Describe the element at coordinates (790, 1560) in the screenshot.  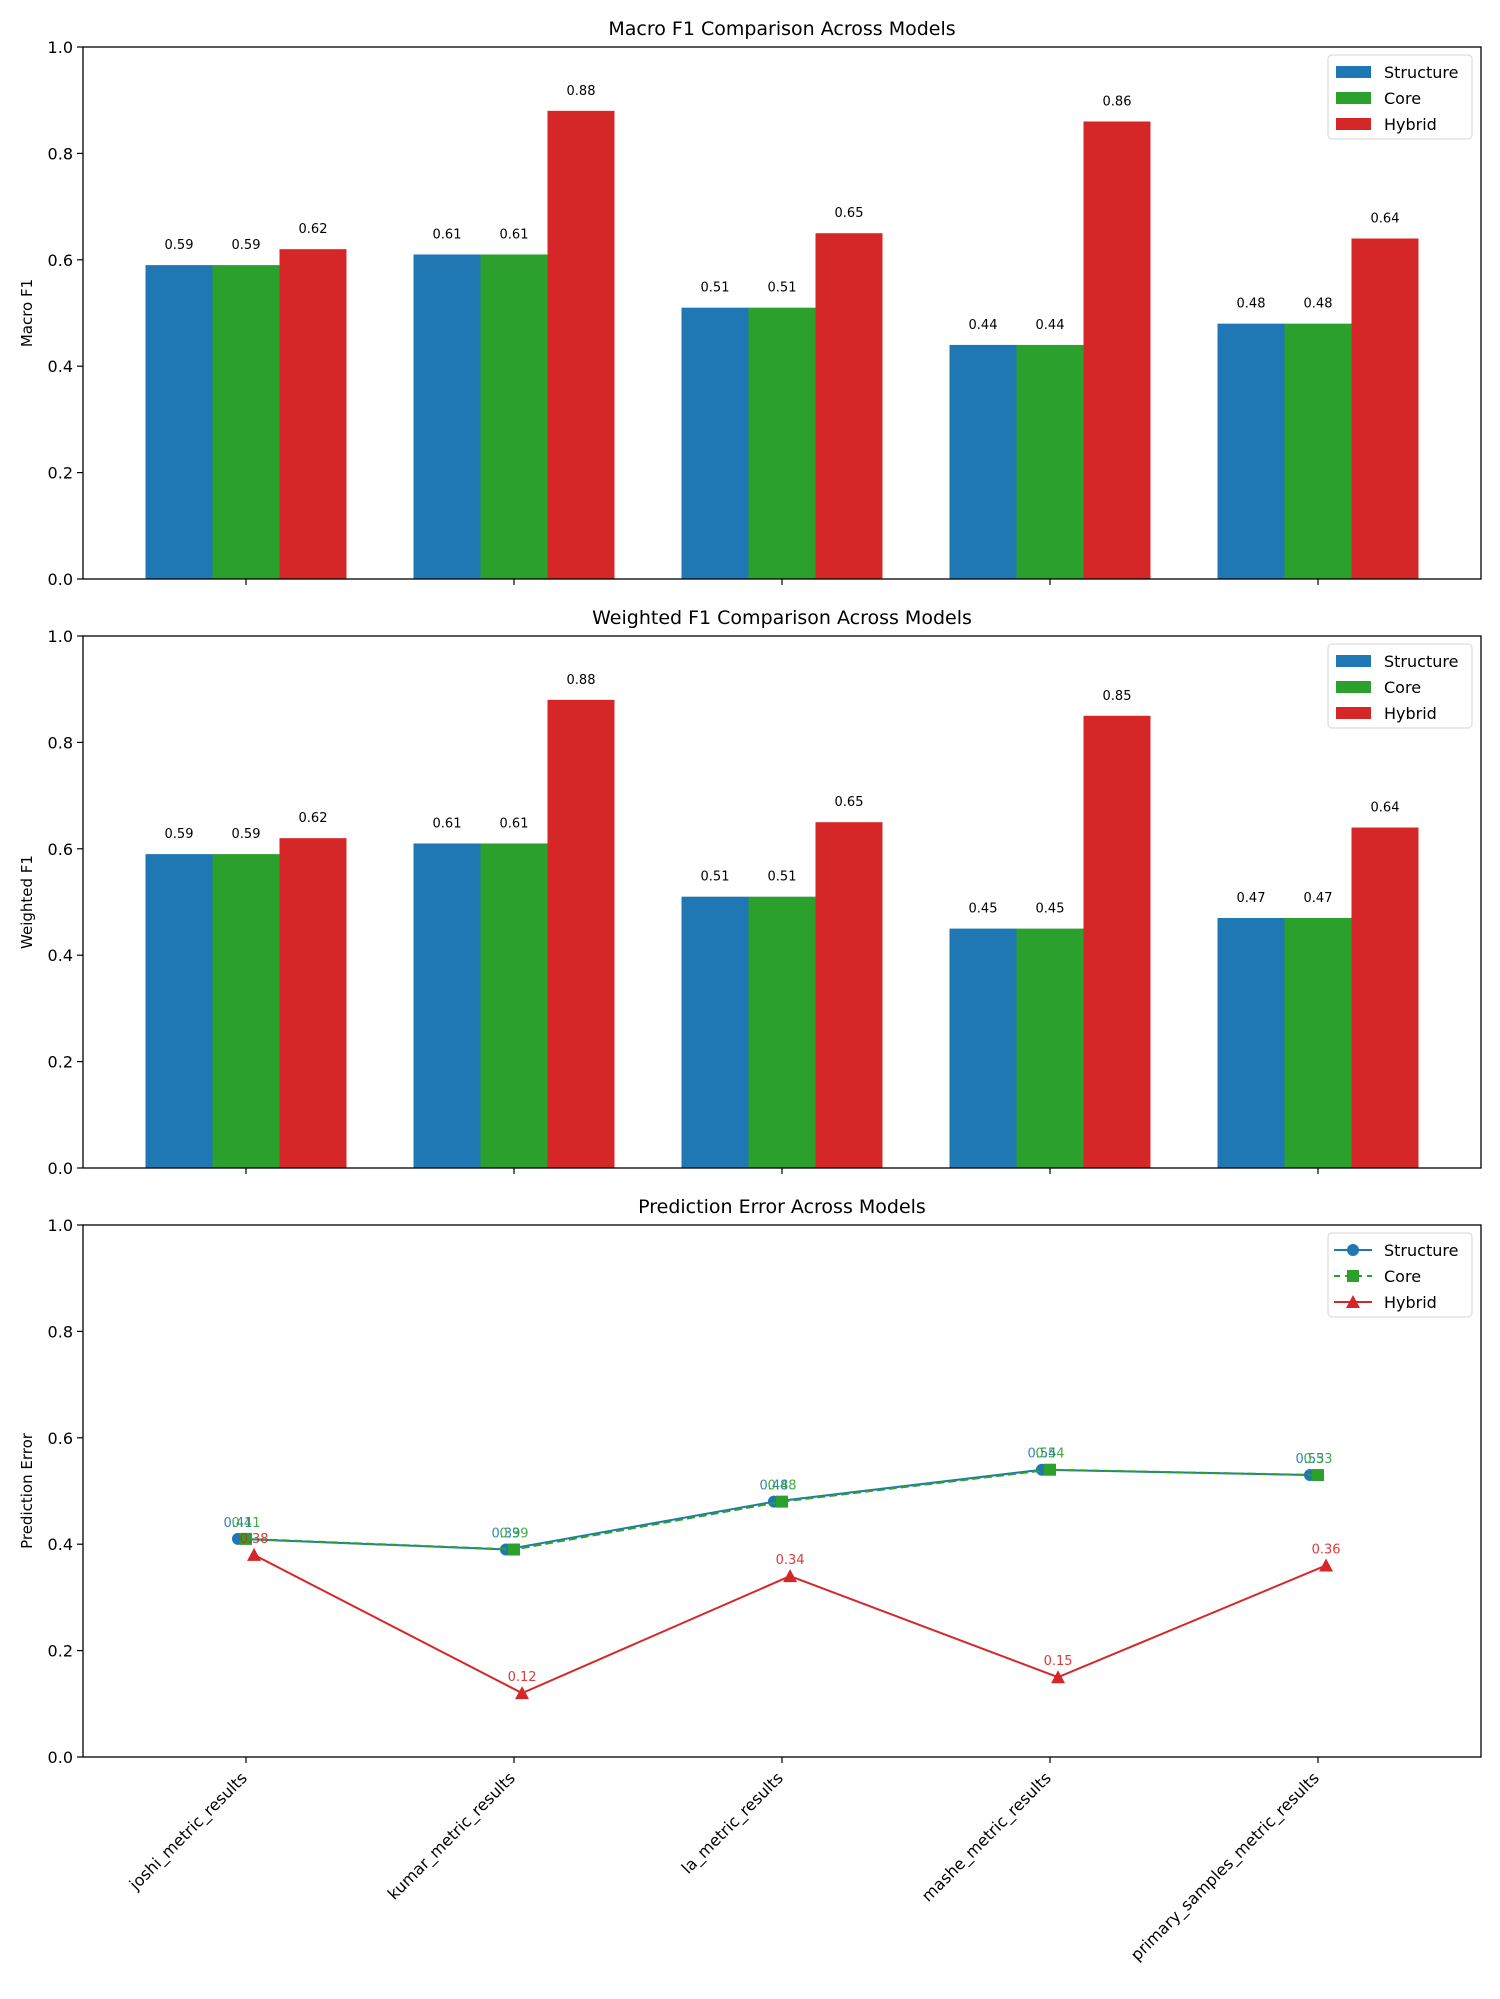
I see `point-value-label: 0.34` at that location.